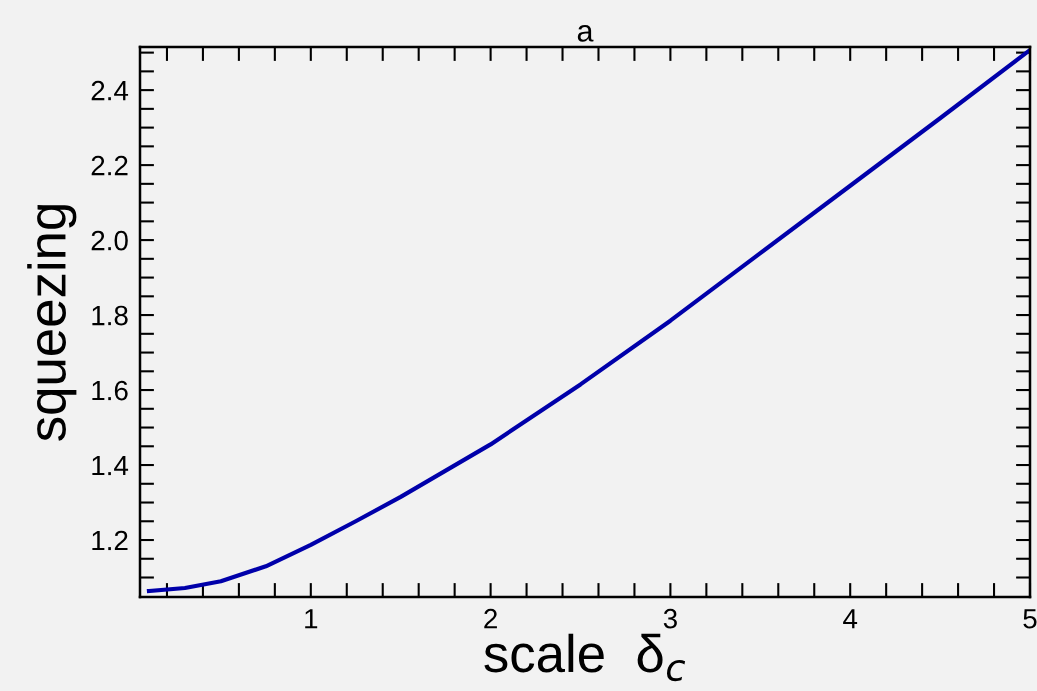 This screenshot has height=691, width=1037. I want to click on y-tick-label: 1.8, so click(110, 315).